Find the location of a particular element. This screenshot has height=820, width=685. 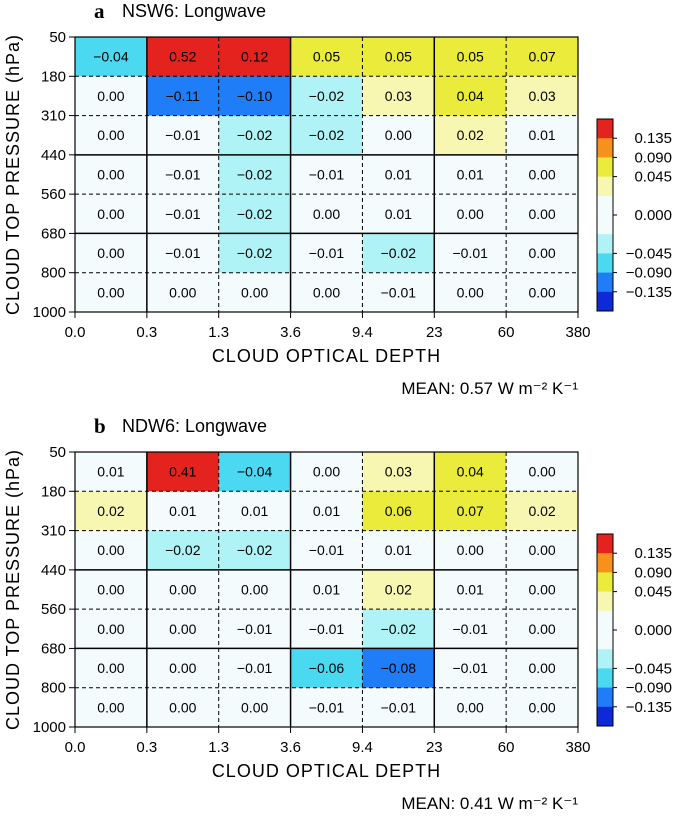

x-tick-label: 0.0 is located at coordinates (75, 747).